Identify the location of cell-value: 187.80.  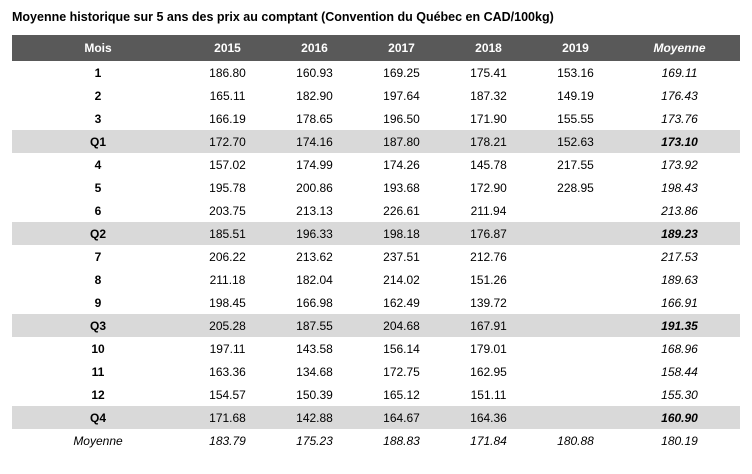
(401, 141).